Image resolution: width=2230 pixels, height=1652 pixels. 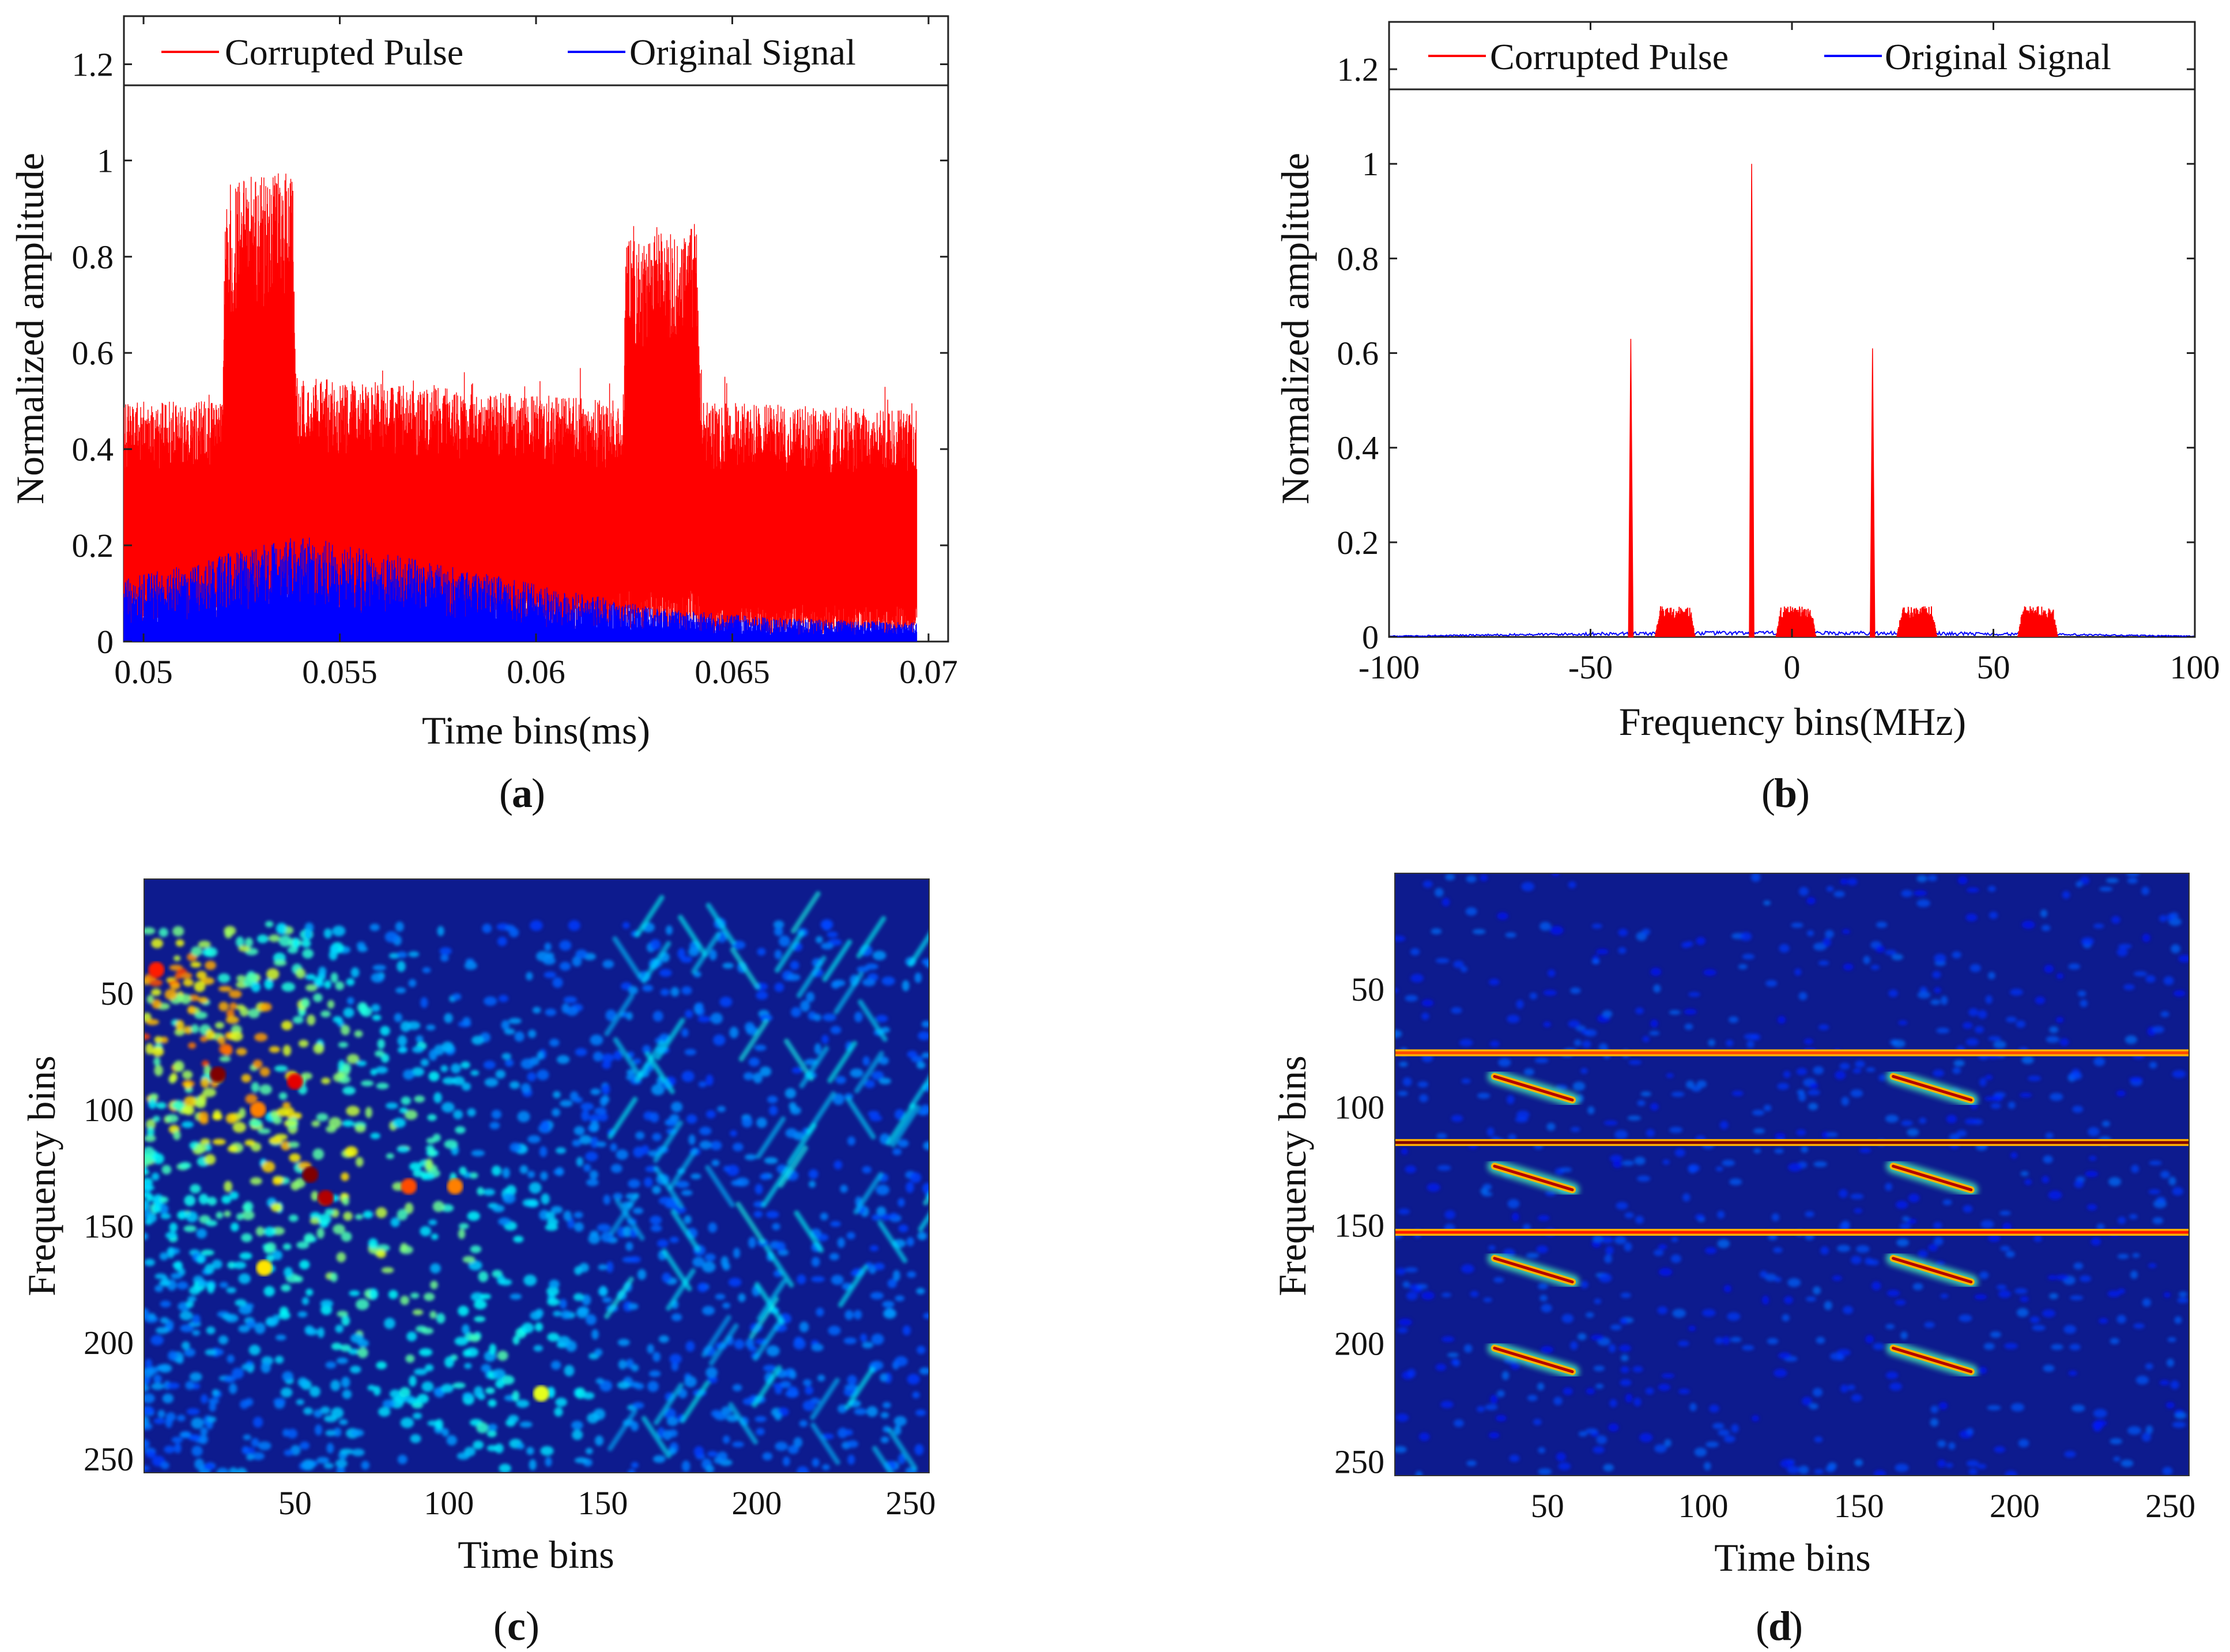 What do you see at coordinates (310, 1174) in the screenshot?
I see `panel-c-hotspot` at bounding box center [310, 1174].